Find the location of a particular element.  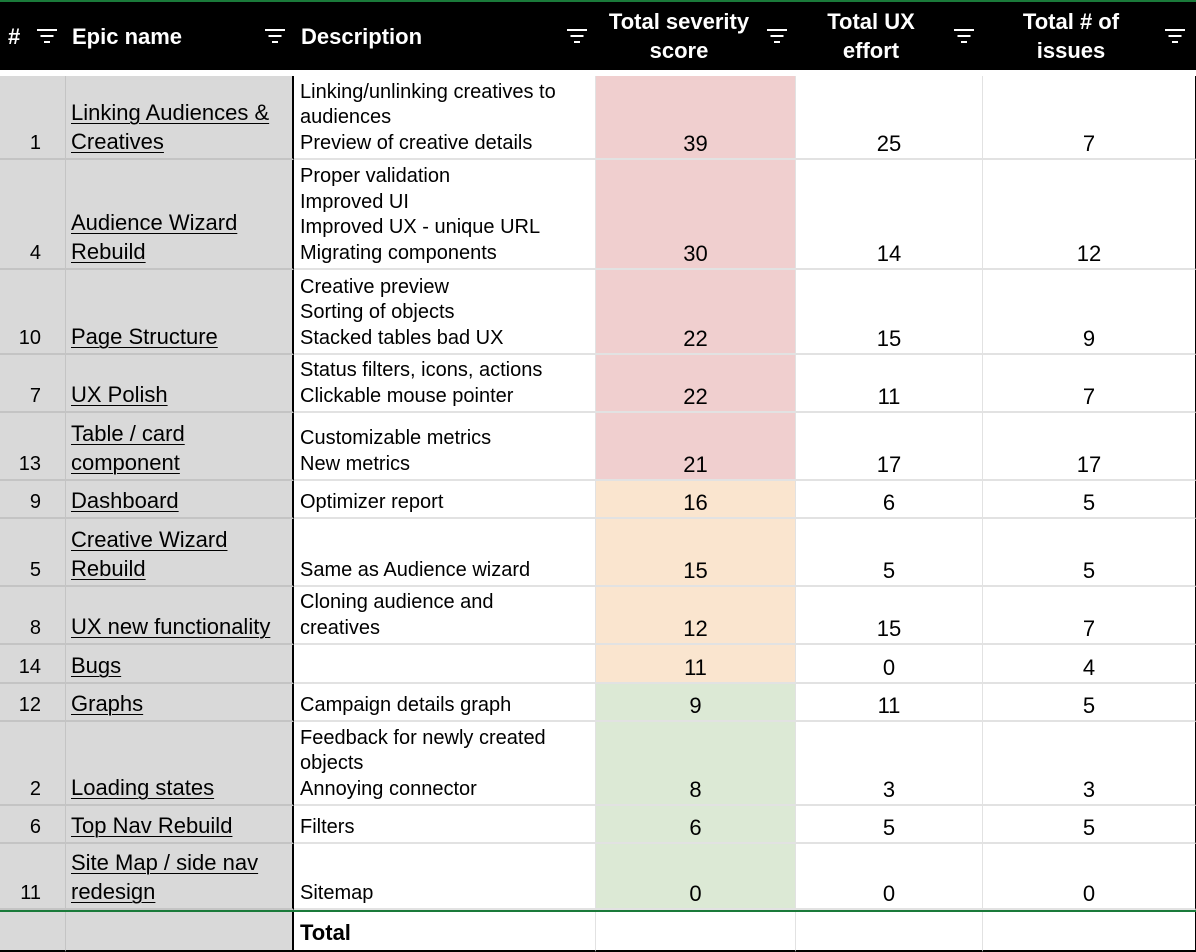

epic-link: Audience Wizard Rebuild is located at coordinates (180, 237).